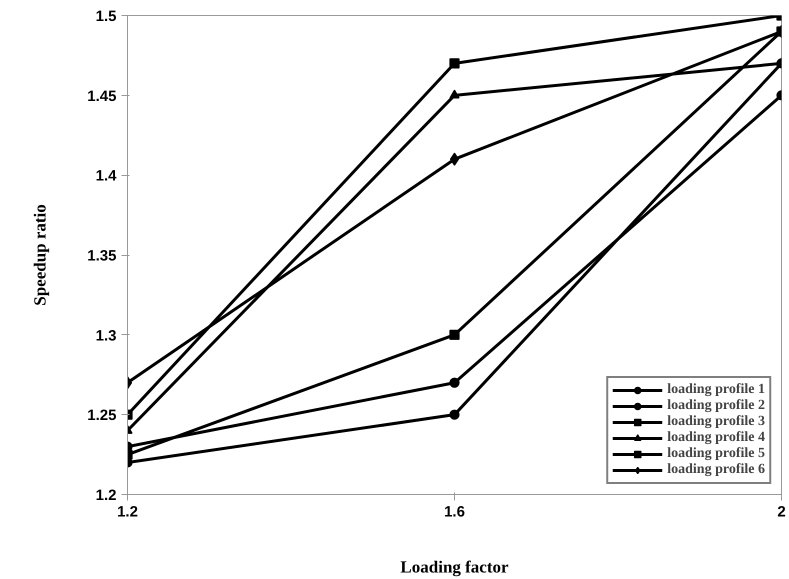 The image size is (789, 579). What do you see at coordinates (106, 495) in the screenshot?
I see `y-tick-label: 1.2` at bounding box center [106, 495].